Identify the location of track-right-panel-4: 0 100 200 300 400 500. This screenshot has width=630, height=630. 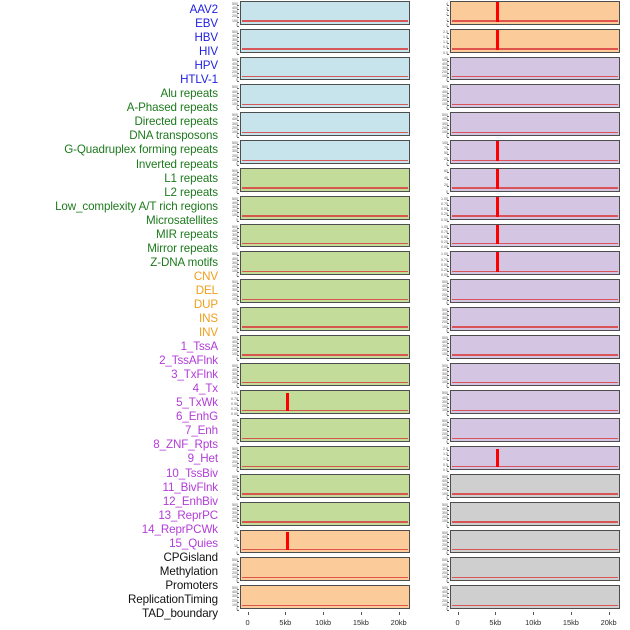
(530, 97).